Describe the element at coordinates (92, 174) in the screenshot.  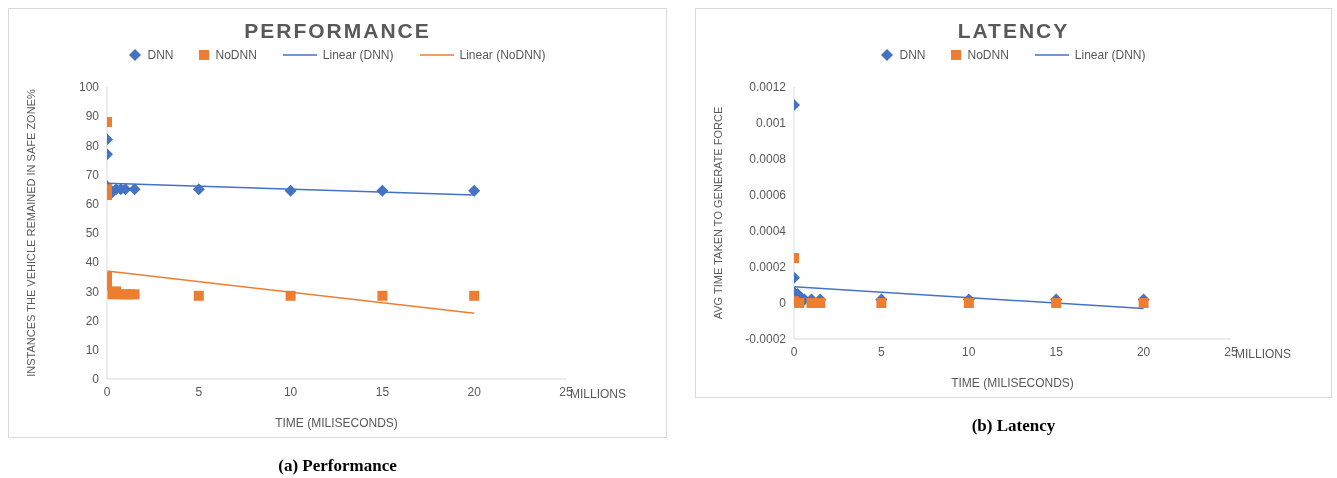
I see `y-tick-label: 70` at that location.